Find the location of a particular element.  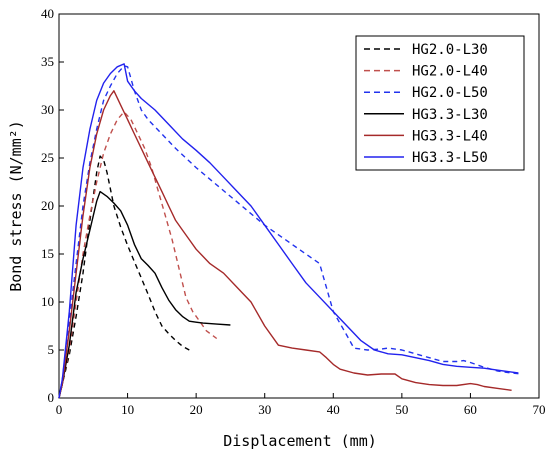

y-tick-label: 25 is located at coordinates (47, 157).